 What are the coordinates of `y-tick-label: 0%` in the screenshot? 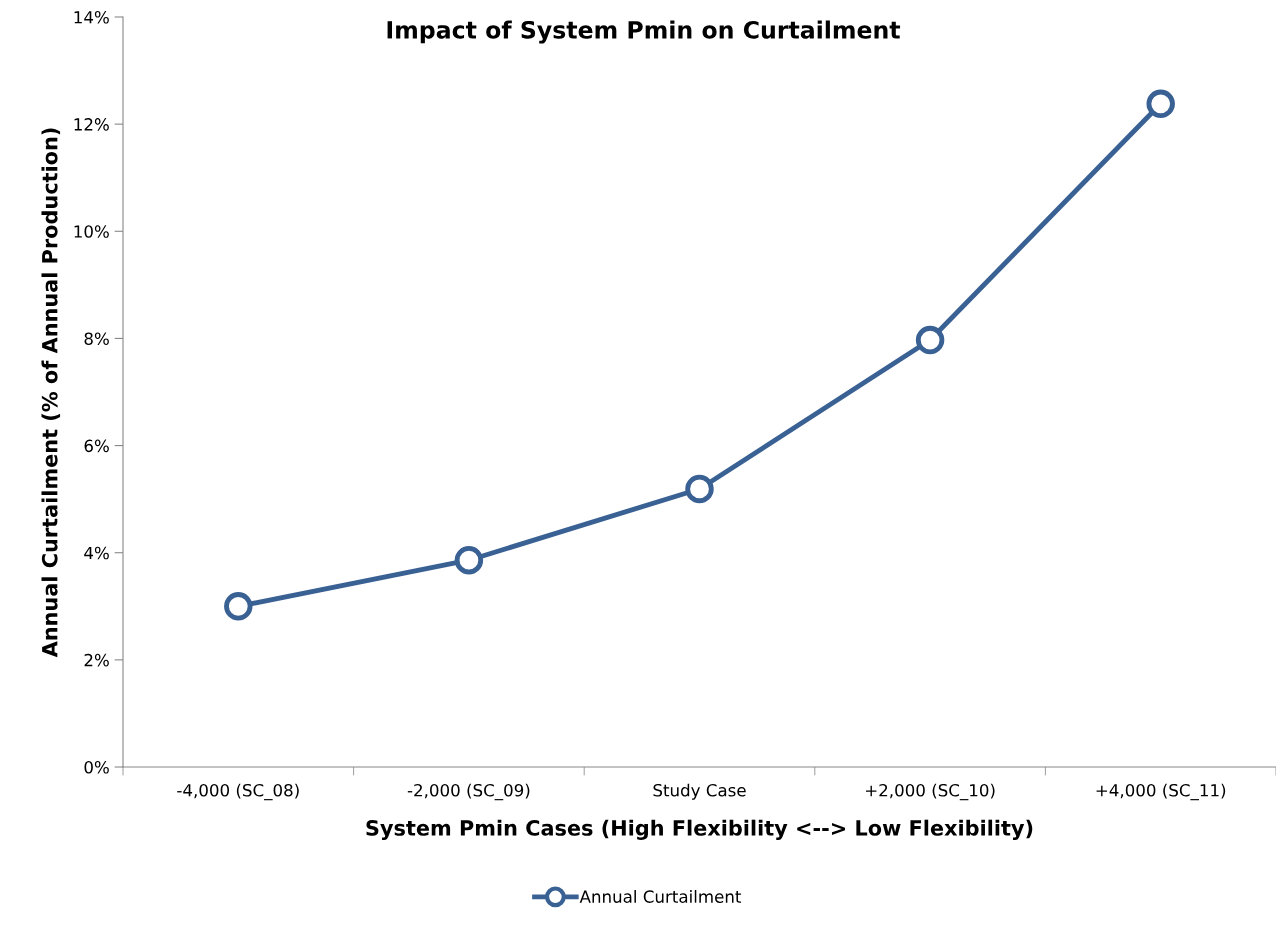 It's located at (96, 767).